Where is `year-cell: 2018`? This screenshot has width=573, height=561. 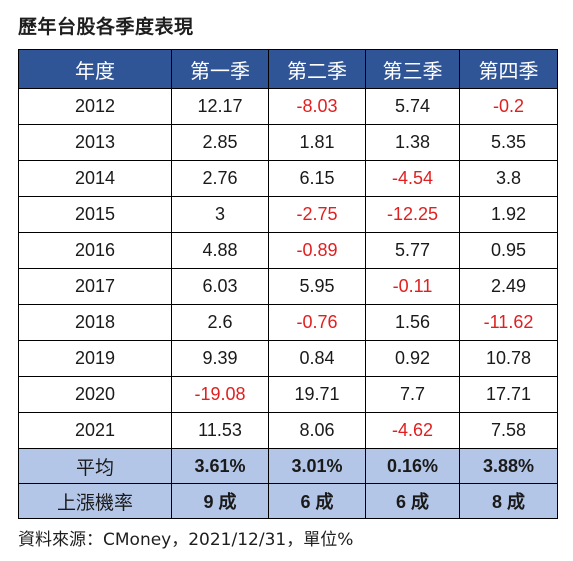
year-cell: 2018 is located at coordinates (95, 322).